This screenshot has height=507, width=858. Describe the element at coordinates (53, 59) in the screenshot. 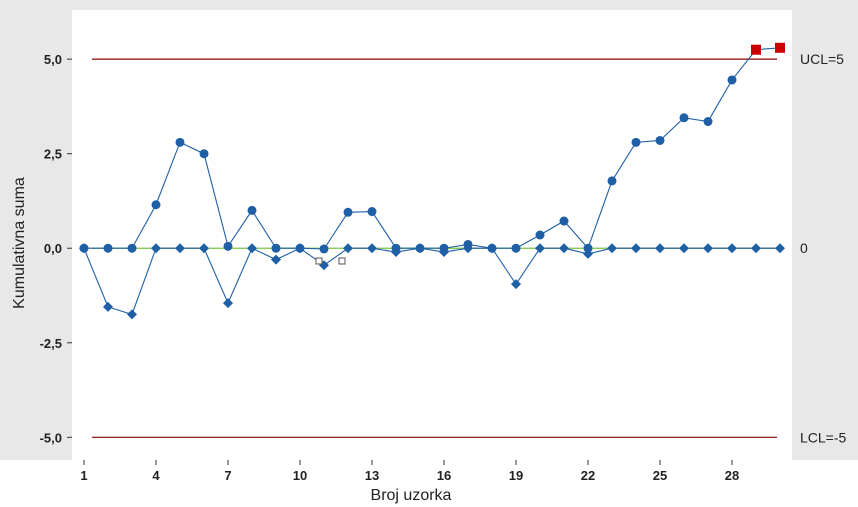

I see `y-tick-label-0: 5,0` at that location.